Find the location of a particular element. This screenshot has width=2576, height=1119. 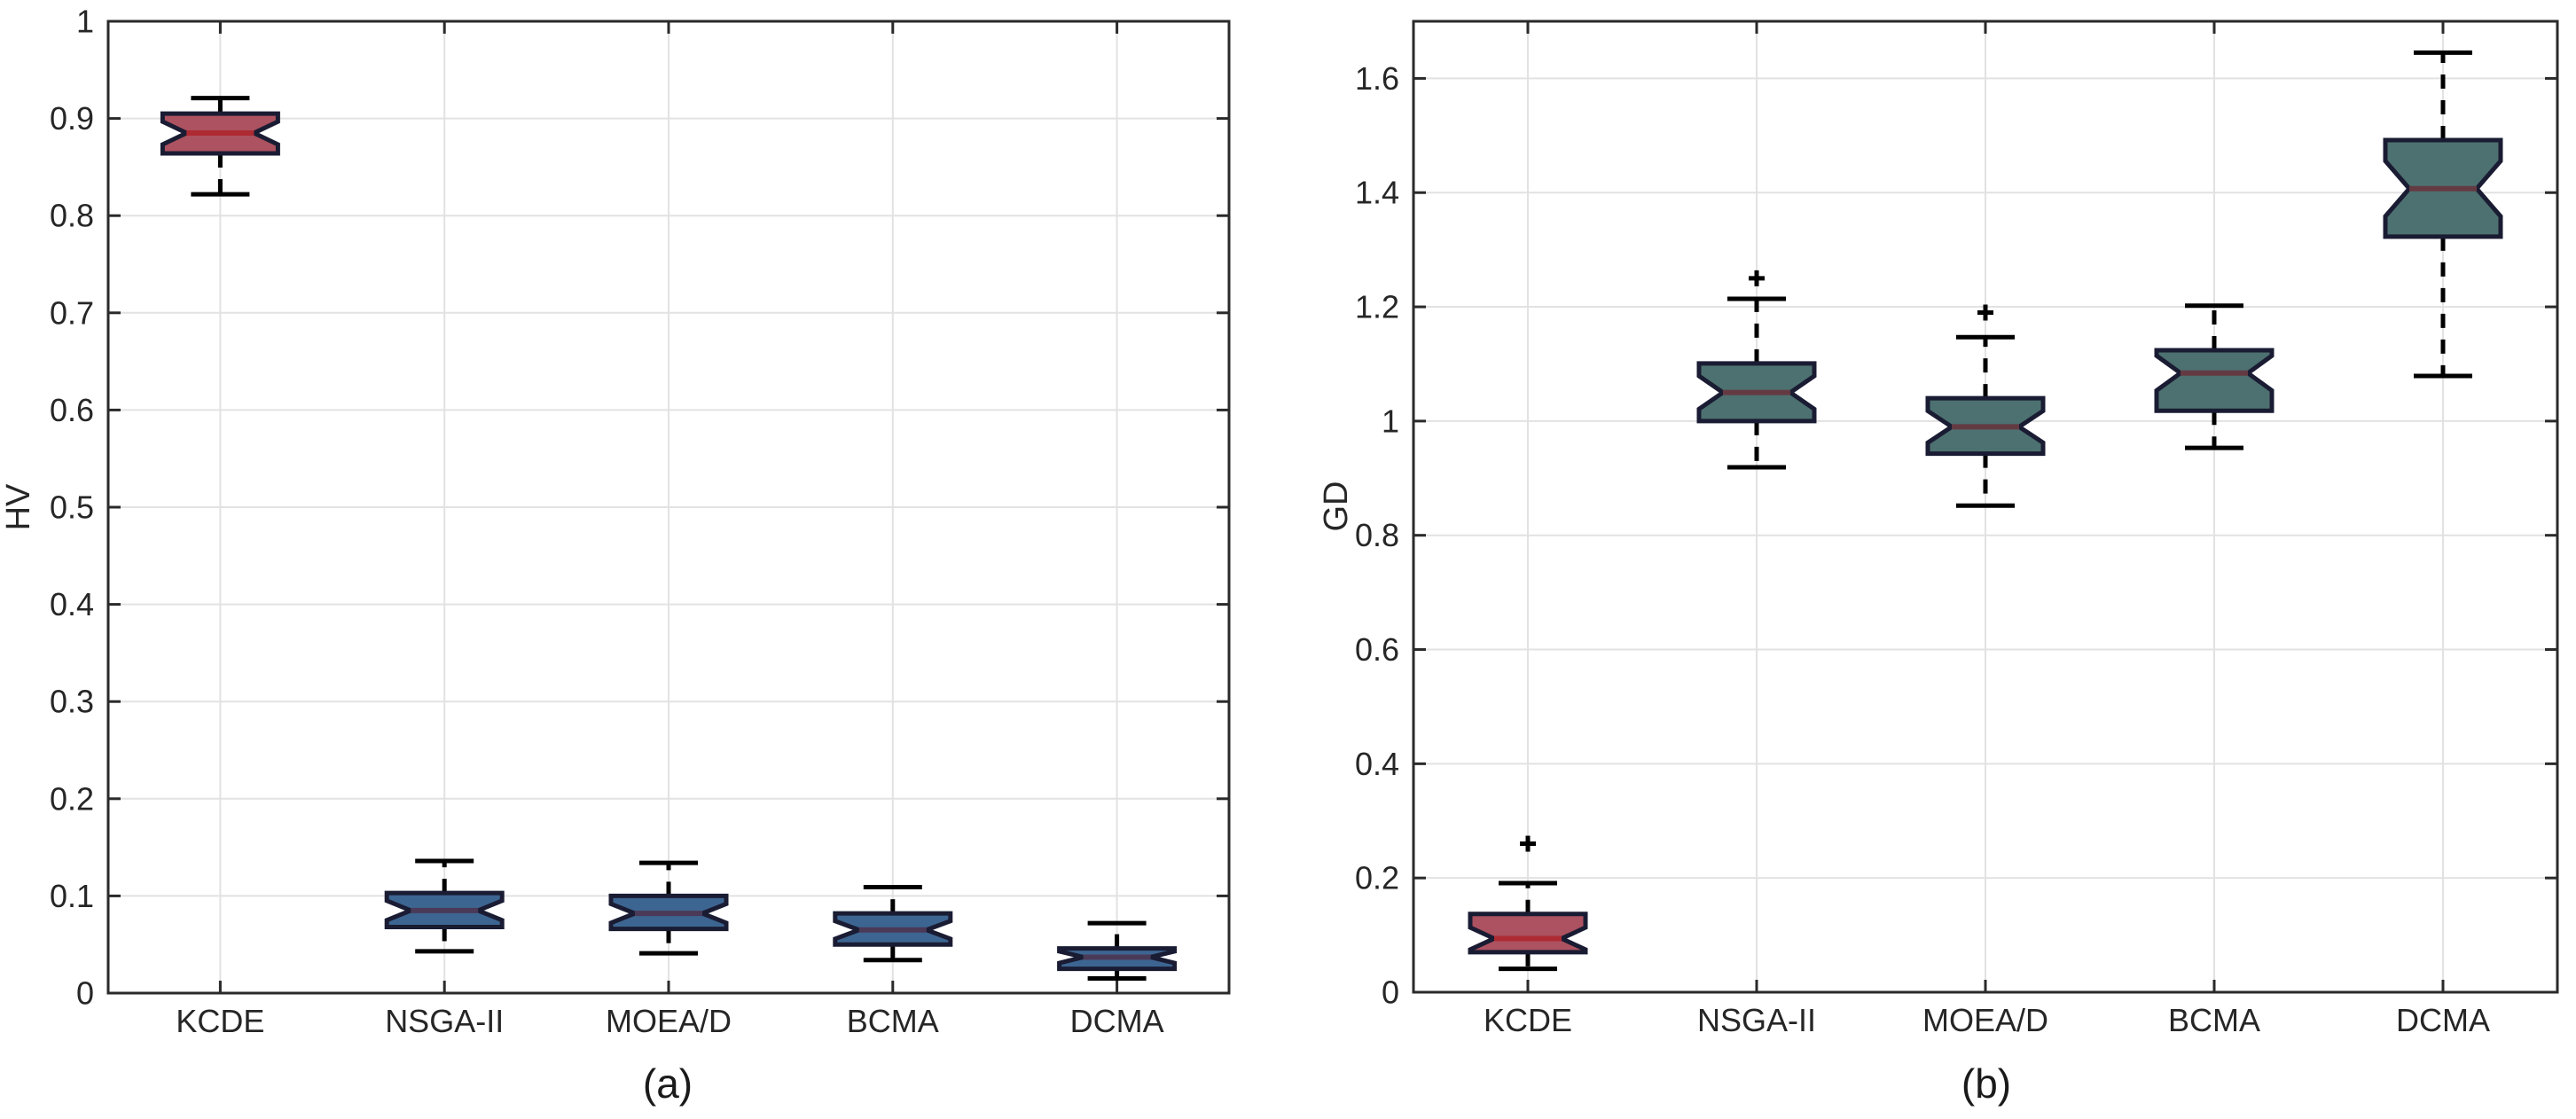

y-tick-label: 1.2 is located at coordinates (1377, 307).